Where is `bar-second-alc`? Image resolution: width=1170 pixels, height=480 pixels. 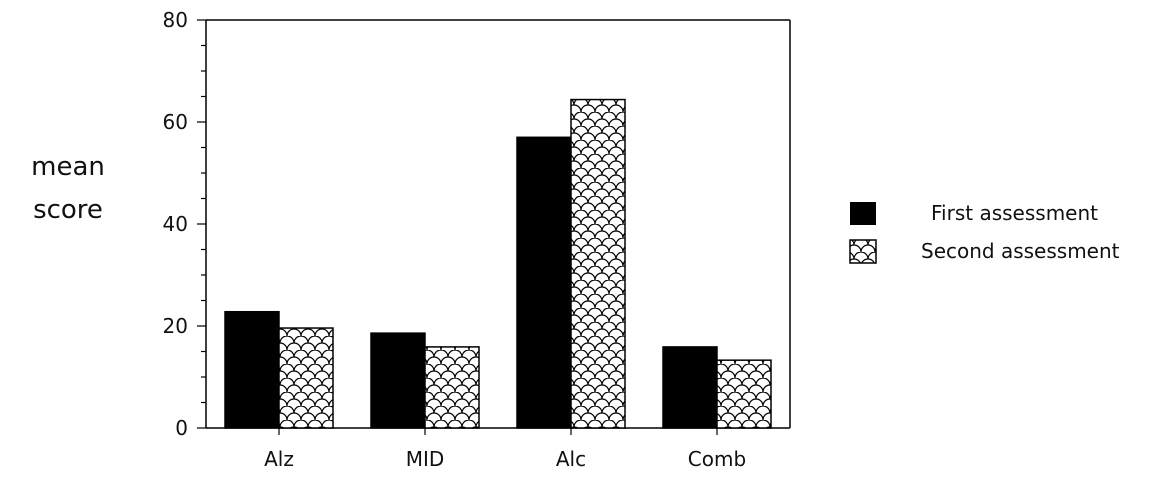
bar-second-alc is located at coordinates (598, 263).